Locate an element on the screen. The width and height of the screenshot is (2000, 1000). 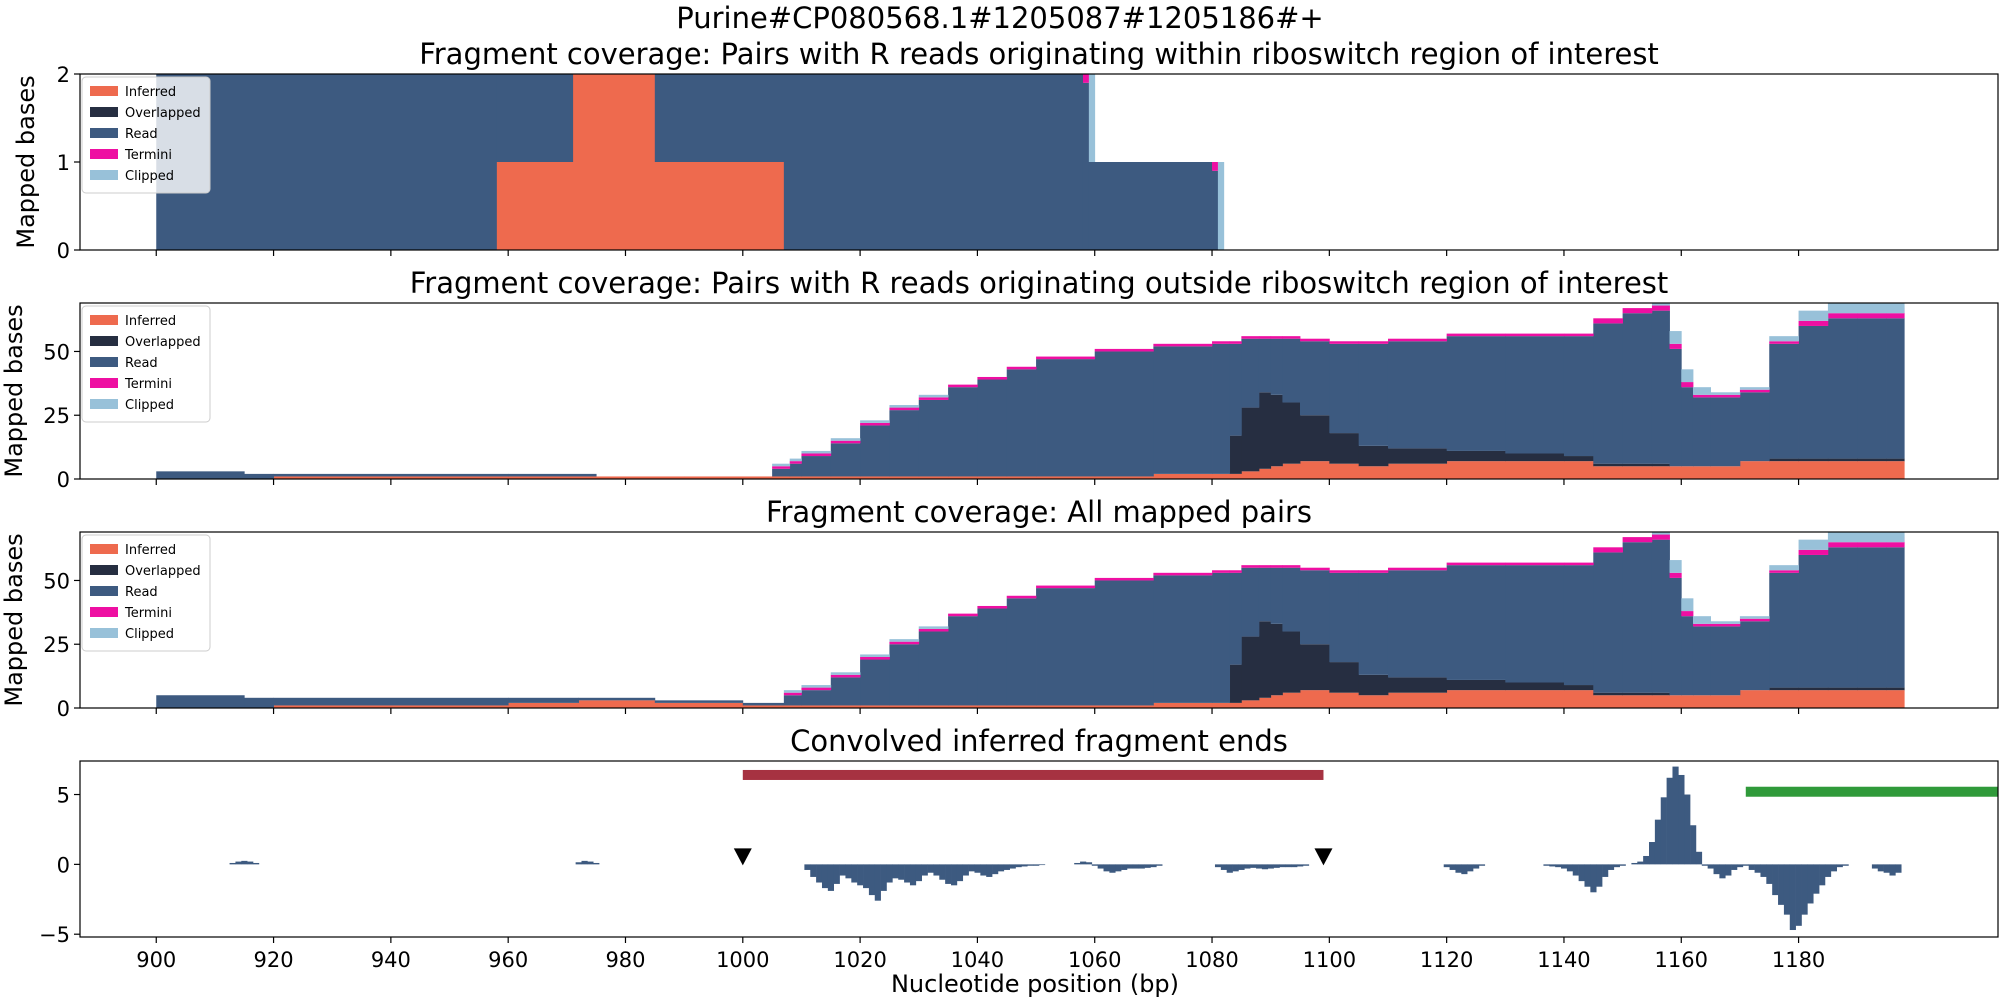
y-tick-label: 1 is located at coordinates (63, 163).